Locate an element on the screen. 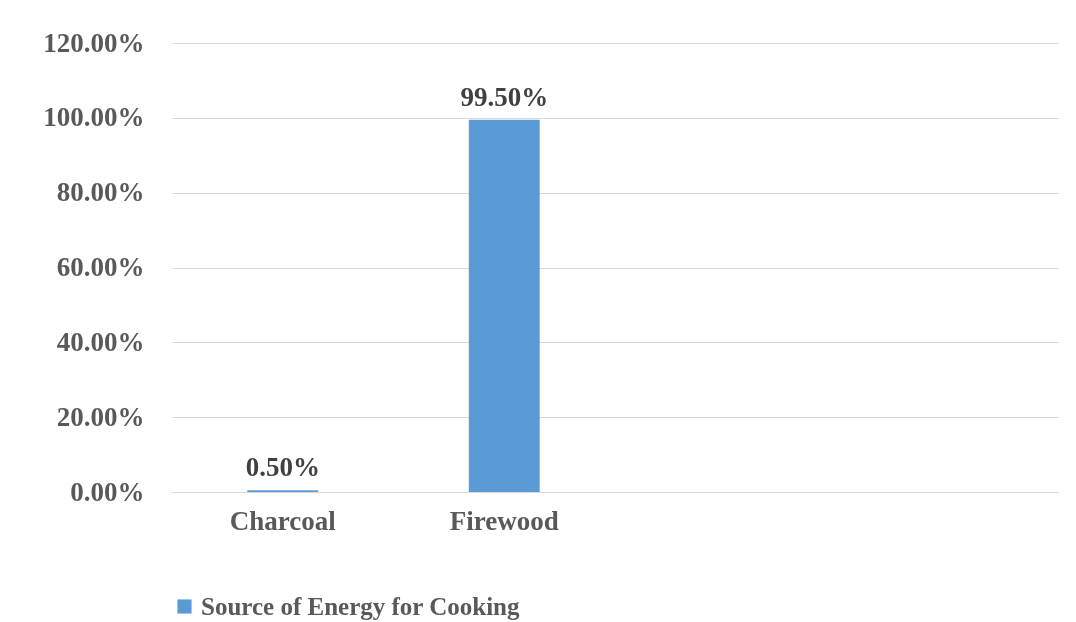 Image resolution: width=1076 pixels, height=622 pixels. y-tick-label: 80.00% is located at coordinates (100, 192).